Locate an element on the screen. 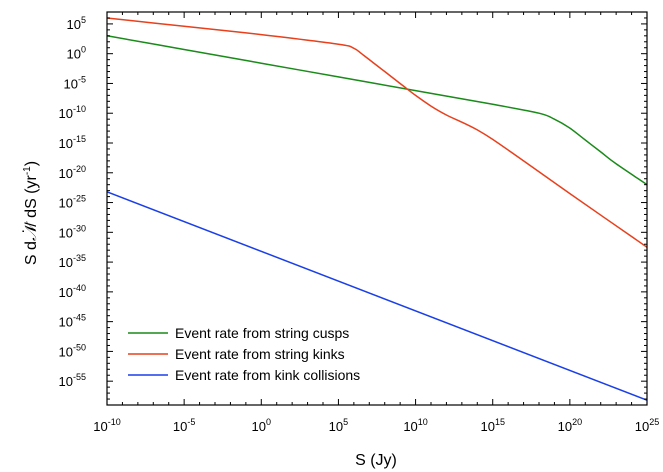 The width and height of the screenshot is (663, 472). x-tick-label: 10⁻⁵ is located at coordinates (184, 425).